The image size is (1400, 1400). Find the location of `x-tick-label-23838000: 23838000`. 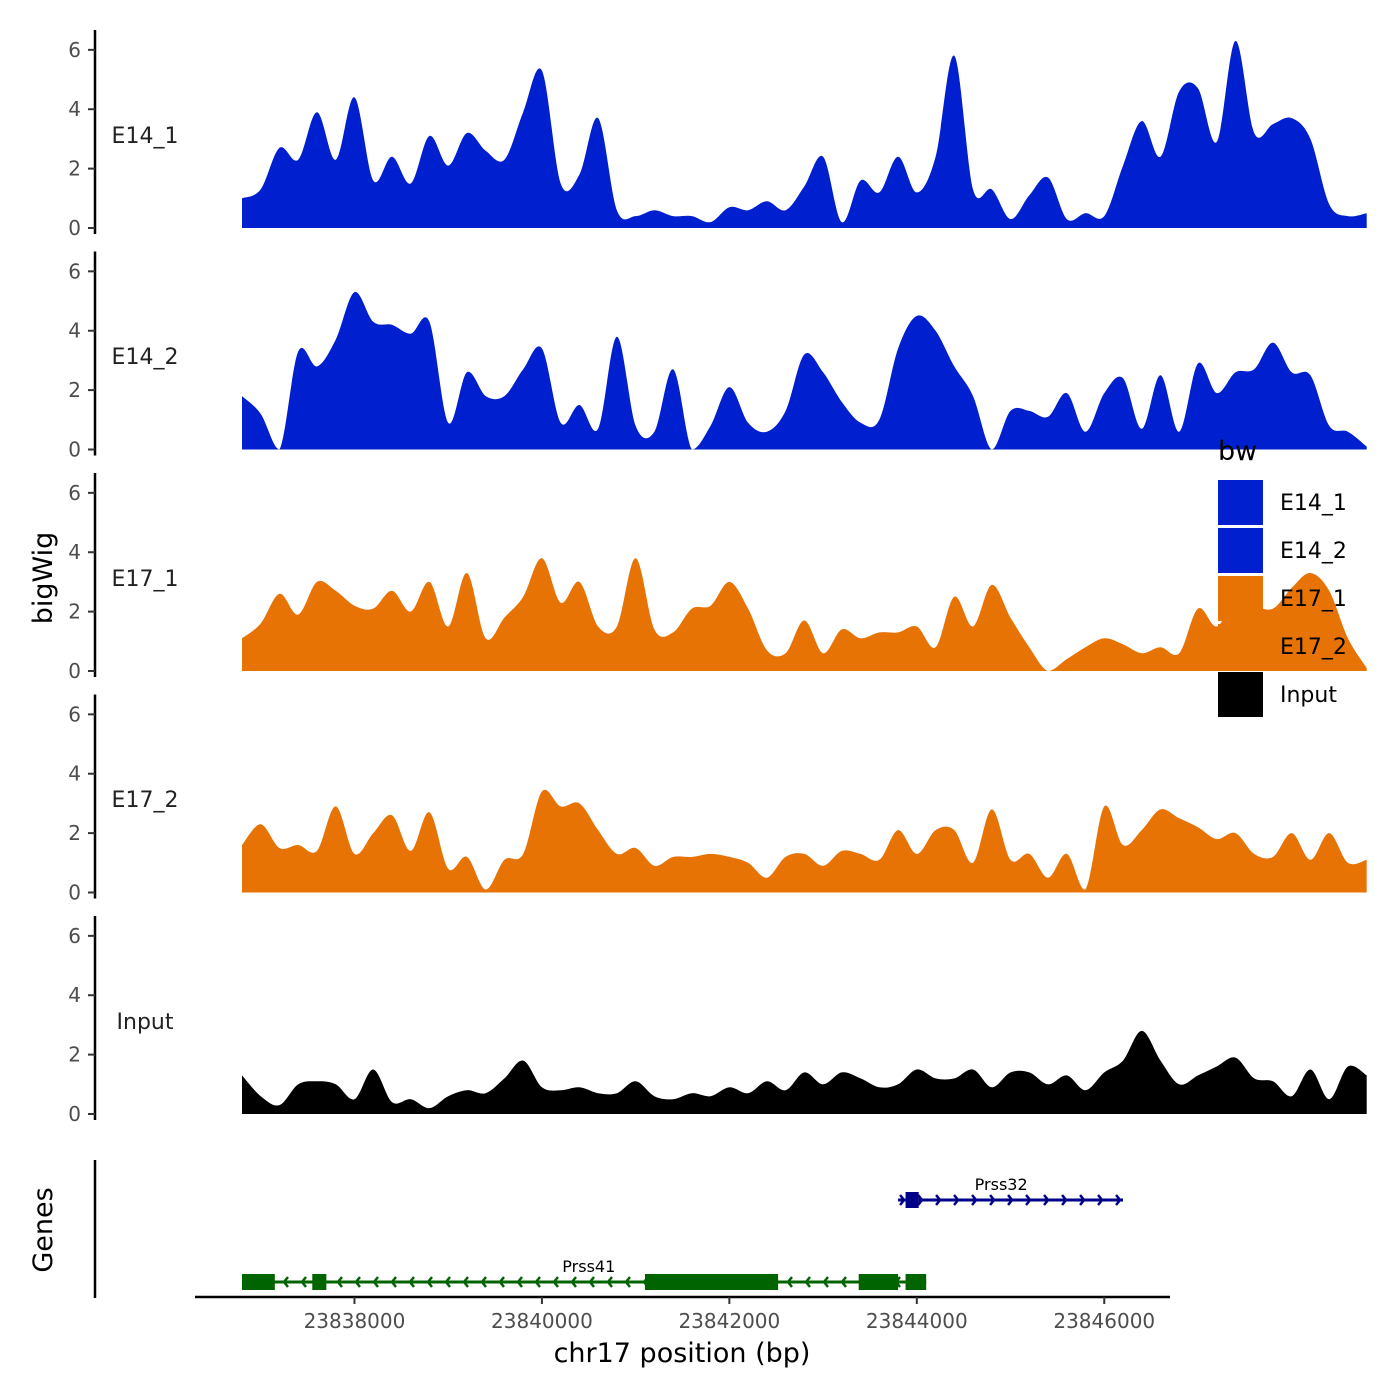

x-tick-label-23838000: 23838000 is located at coordinates (355, 1321).